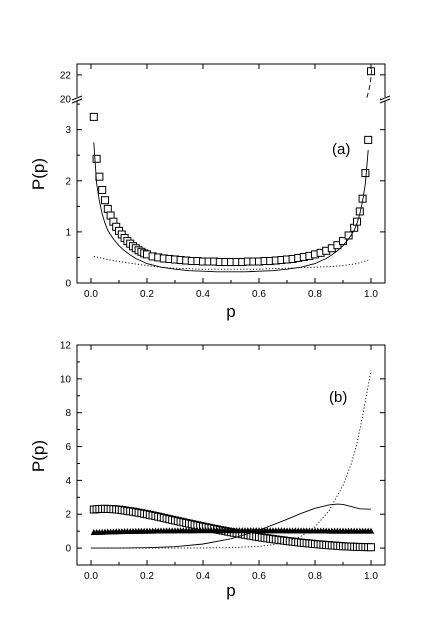 The width and height of the screenshot is (436, 627). I want to click on panel-a-dotted-curve, so click(231, 262).